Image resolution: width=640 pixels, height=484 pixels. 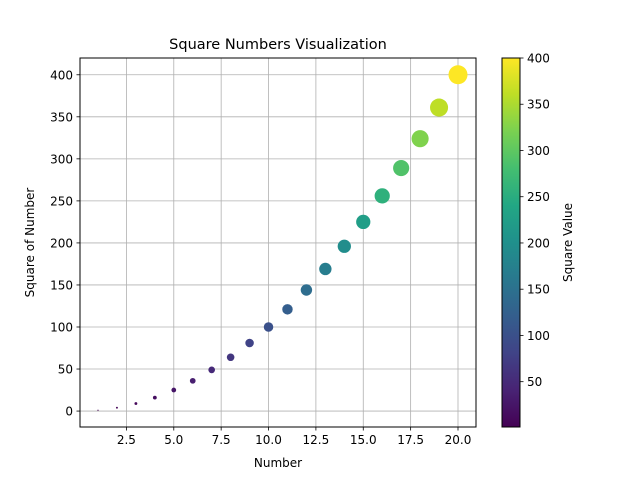 What do you see at coordinates (538, 151) in the screenshot?
I see `colorbar-tick-label: 300` at bounding box center [538, 151].